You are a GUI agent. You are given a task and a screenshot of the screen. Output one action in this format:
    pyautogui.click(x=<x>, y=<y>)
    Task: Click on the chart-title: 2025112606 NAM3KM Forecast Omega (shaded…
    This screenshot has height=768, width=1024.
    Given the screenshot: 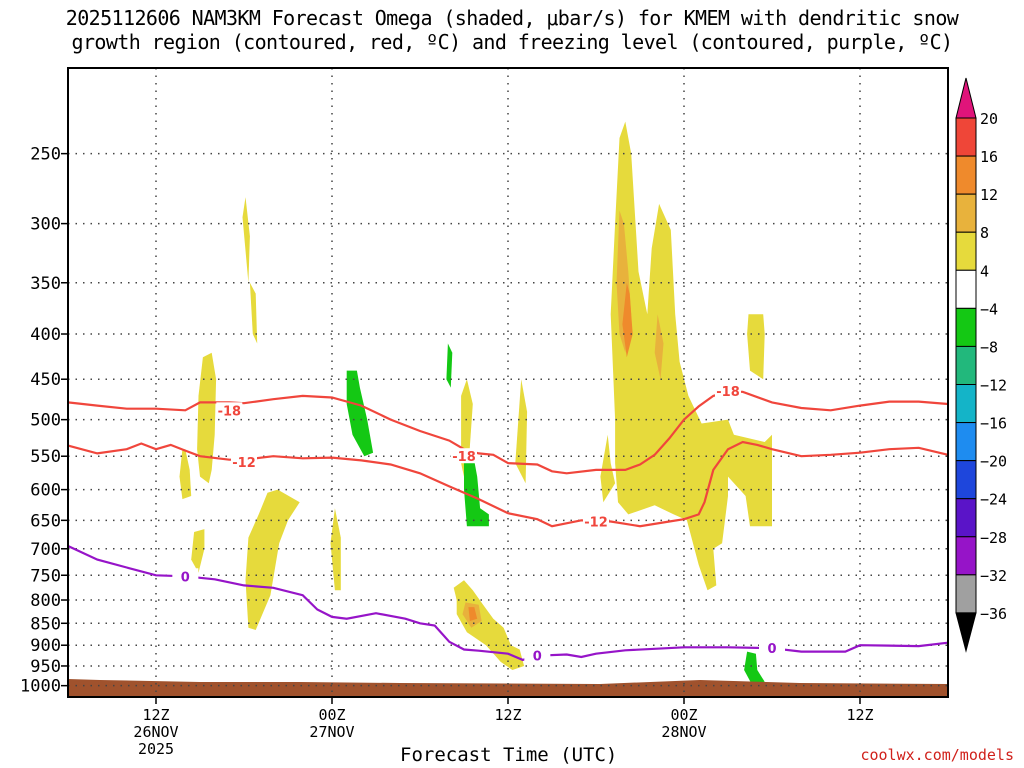 What is the action you would take?
    pyautogui.click(x=512, y=30)
    